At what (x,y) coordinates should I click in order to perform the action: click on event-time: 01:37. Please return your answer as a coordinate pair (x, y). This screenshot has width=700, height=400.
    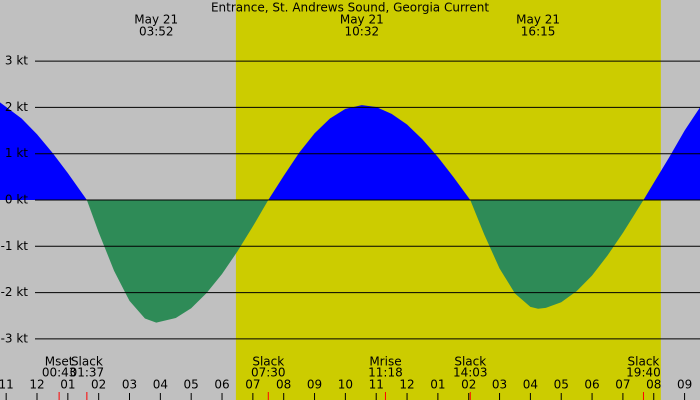
    Looking at the image, I should click on (87, 373).